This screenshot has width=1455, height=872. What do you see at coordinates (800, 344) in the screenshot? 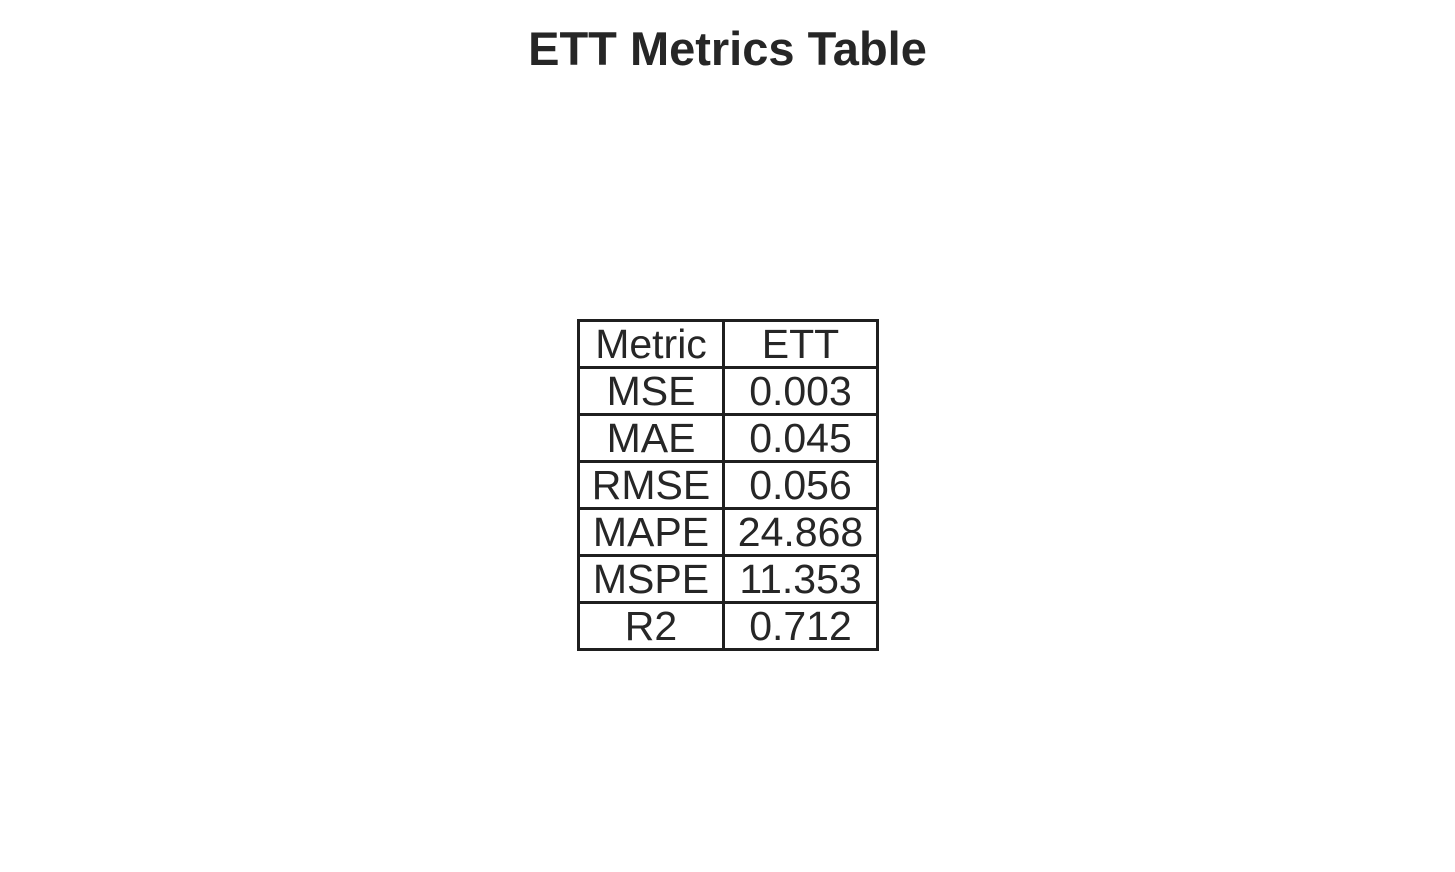
I see `header-cell-ett: ETT` at bounding box center [800, 344].